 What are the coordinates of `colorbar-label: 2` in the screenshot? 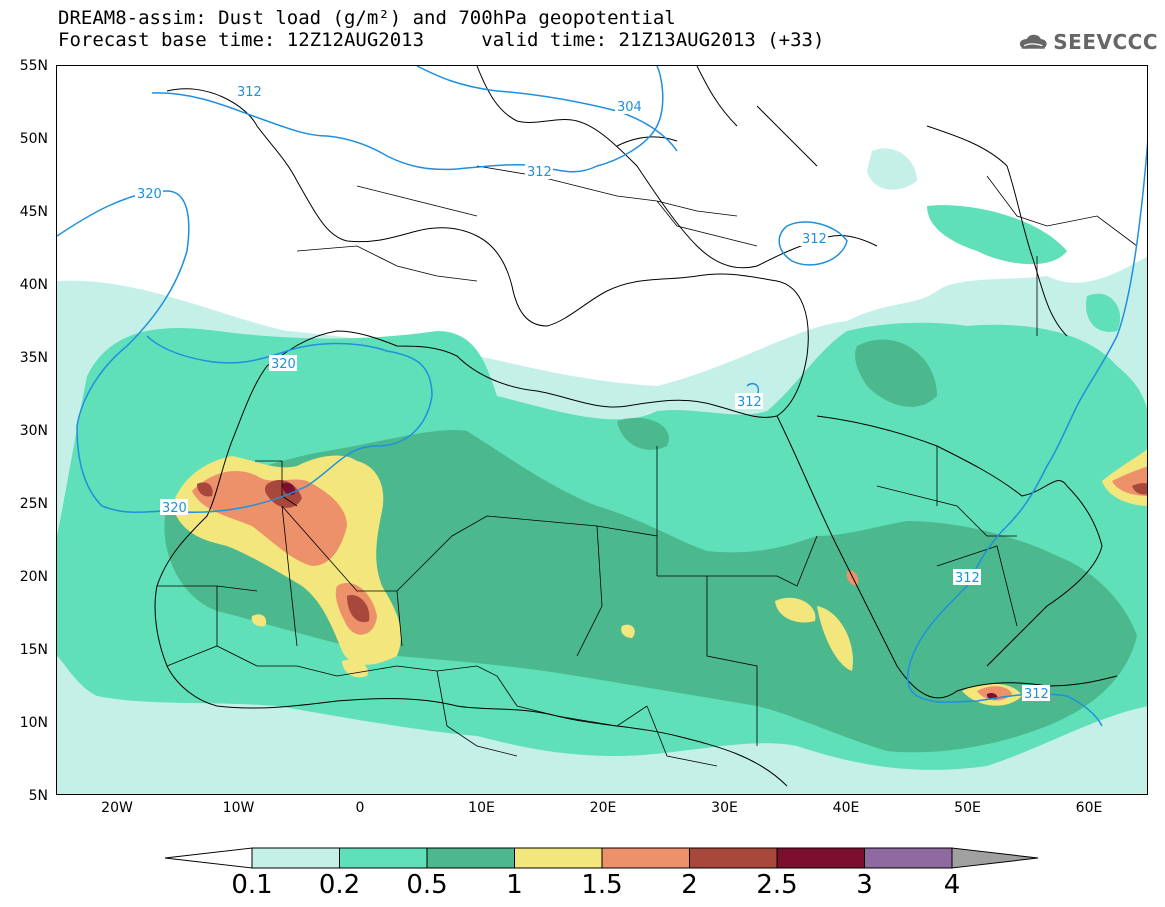 It's located at (689, 885).